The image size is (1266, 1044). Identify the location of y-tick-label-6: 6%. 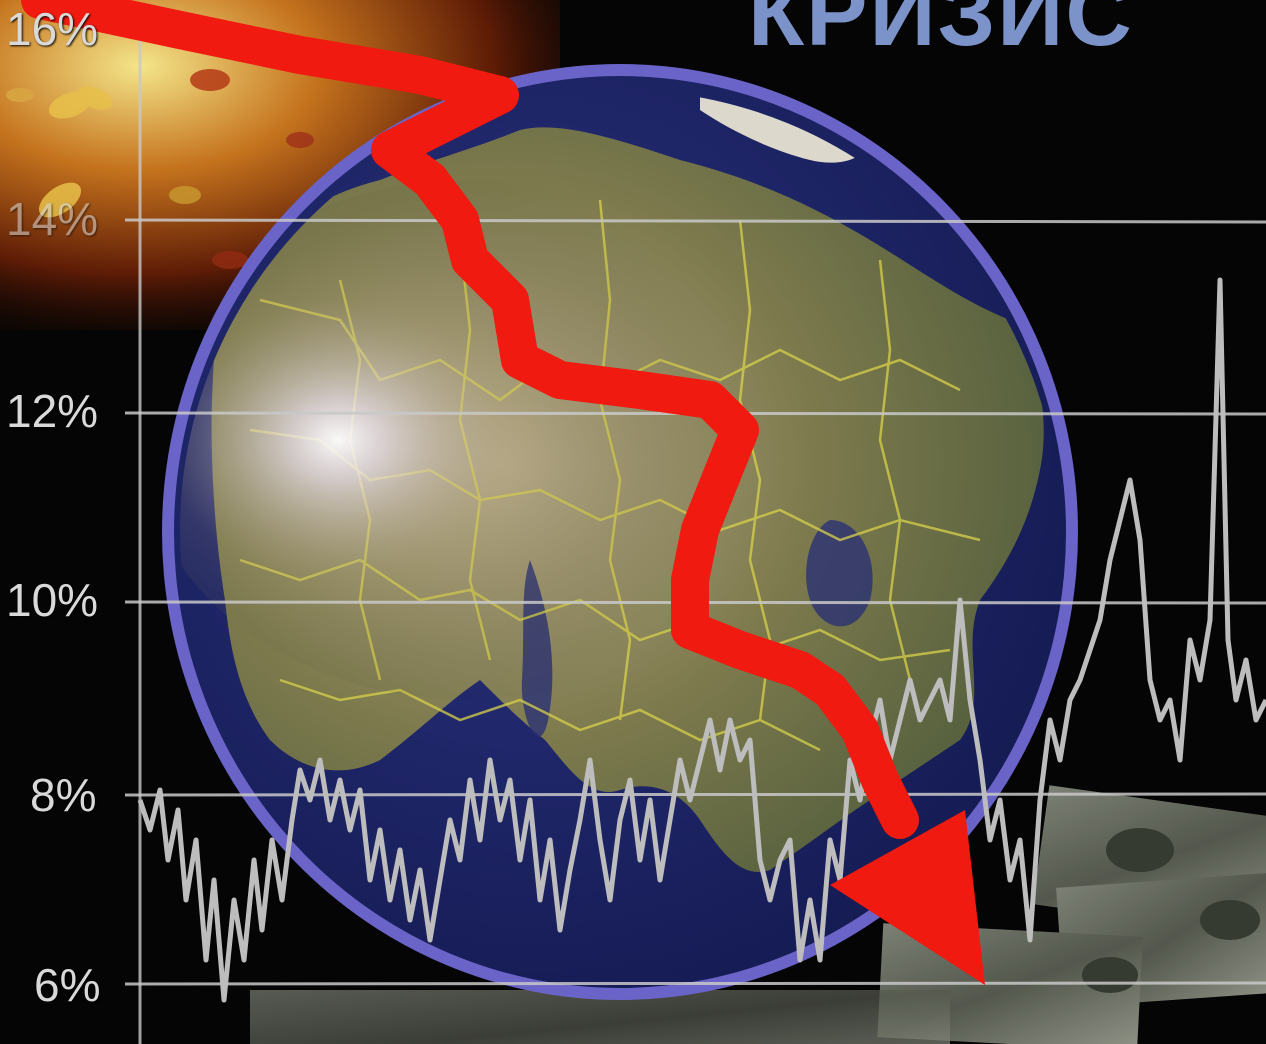
(67, 985).